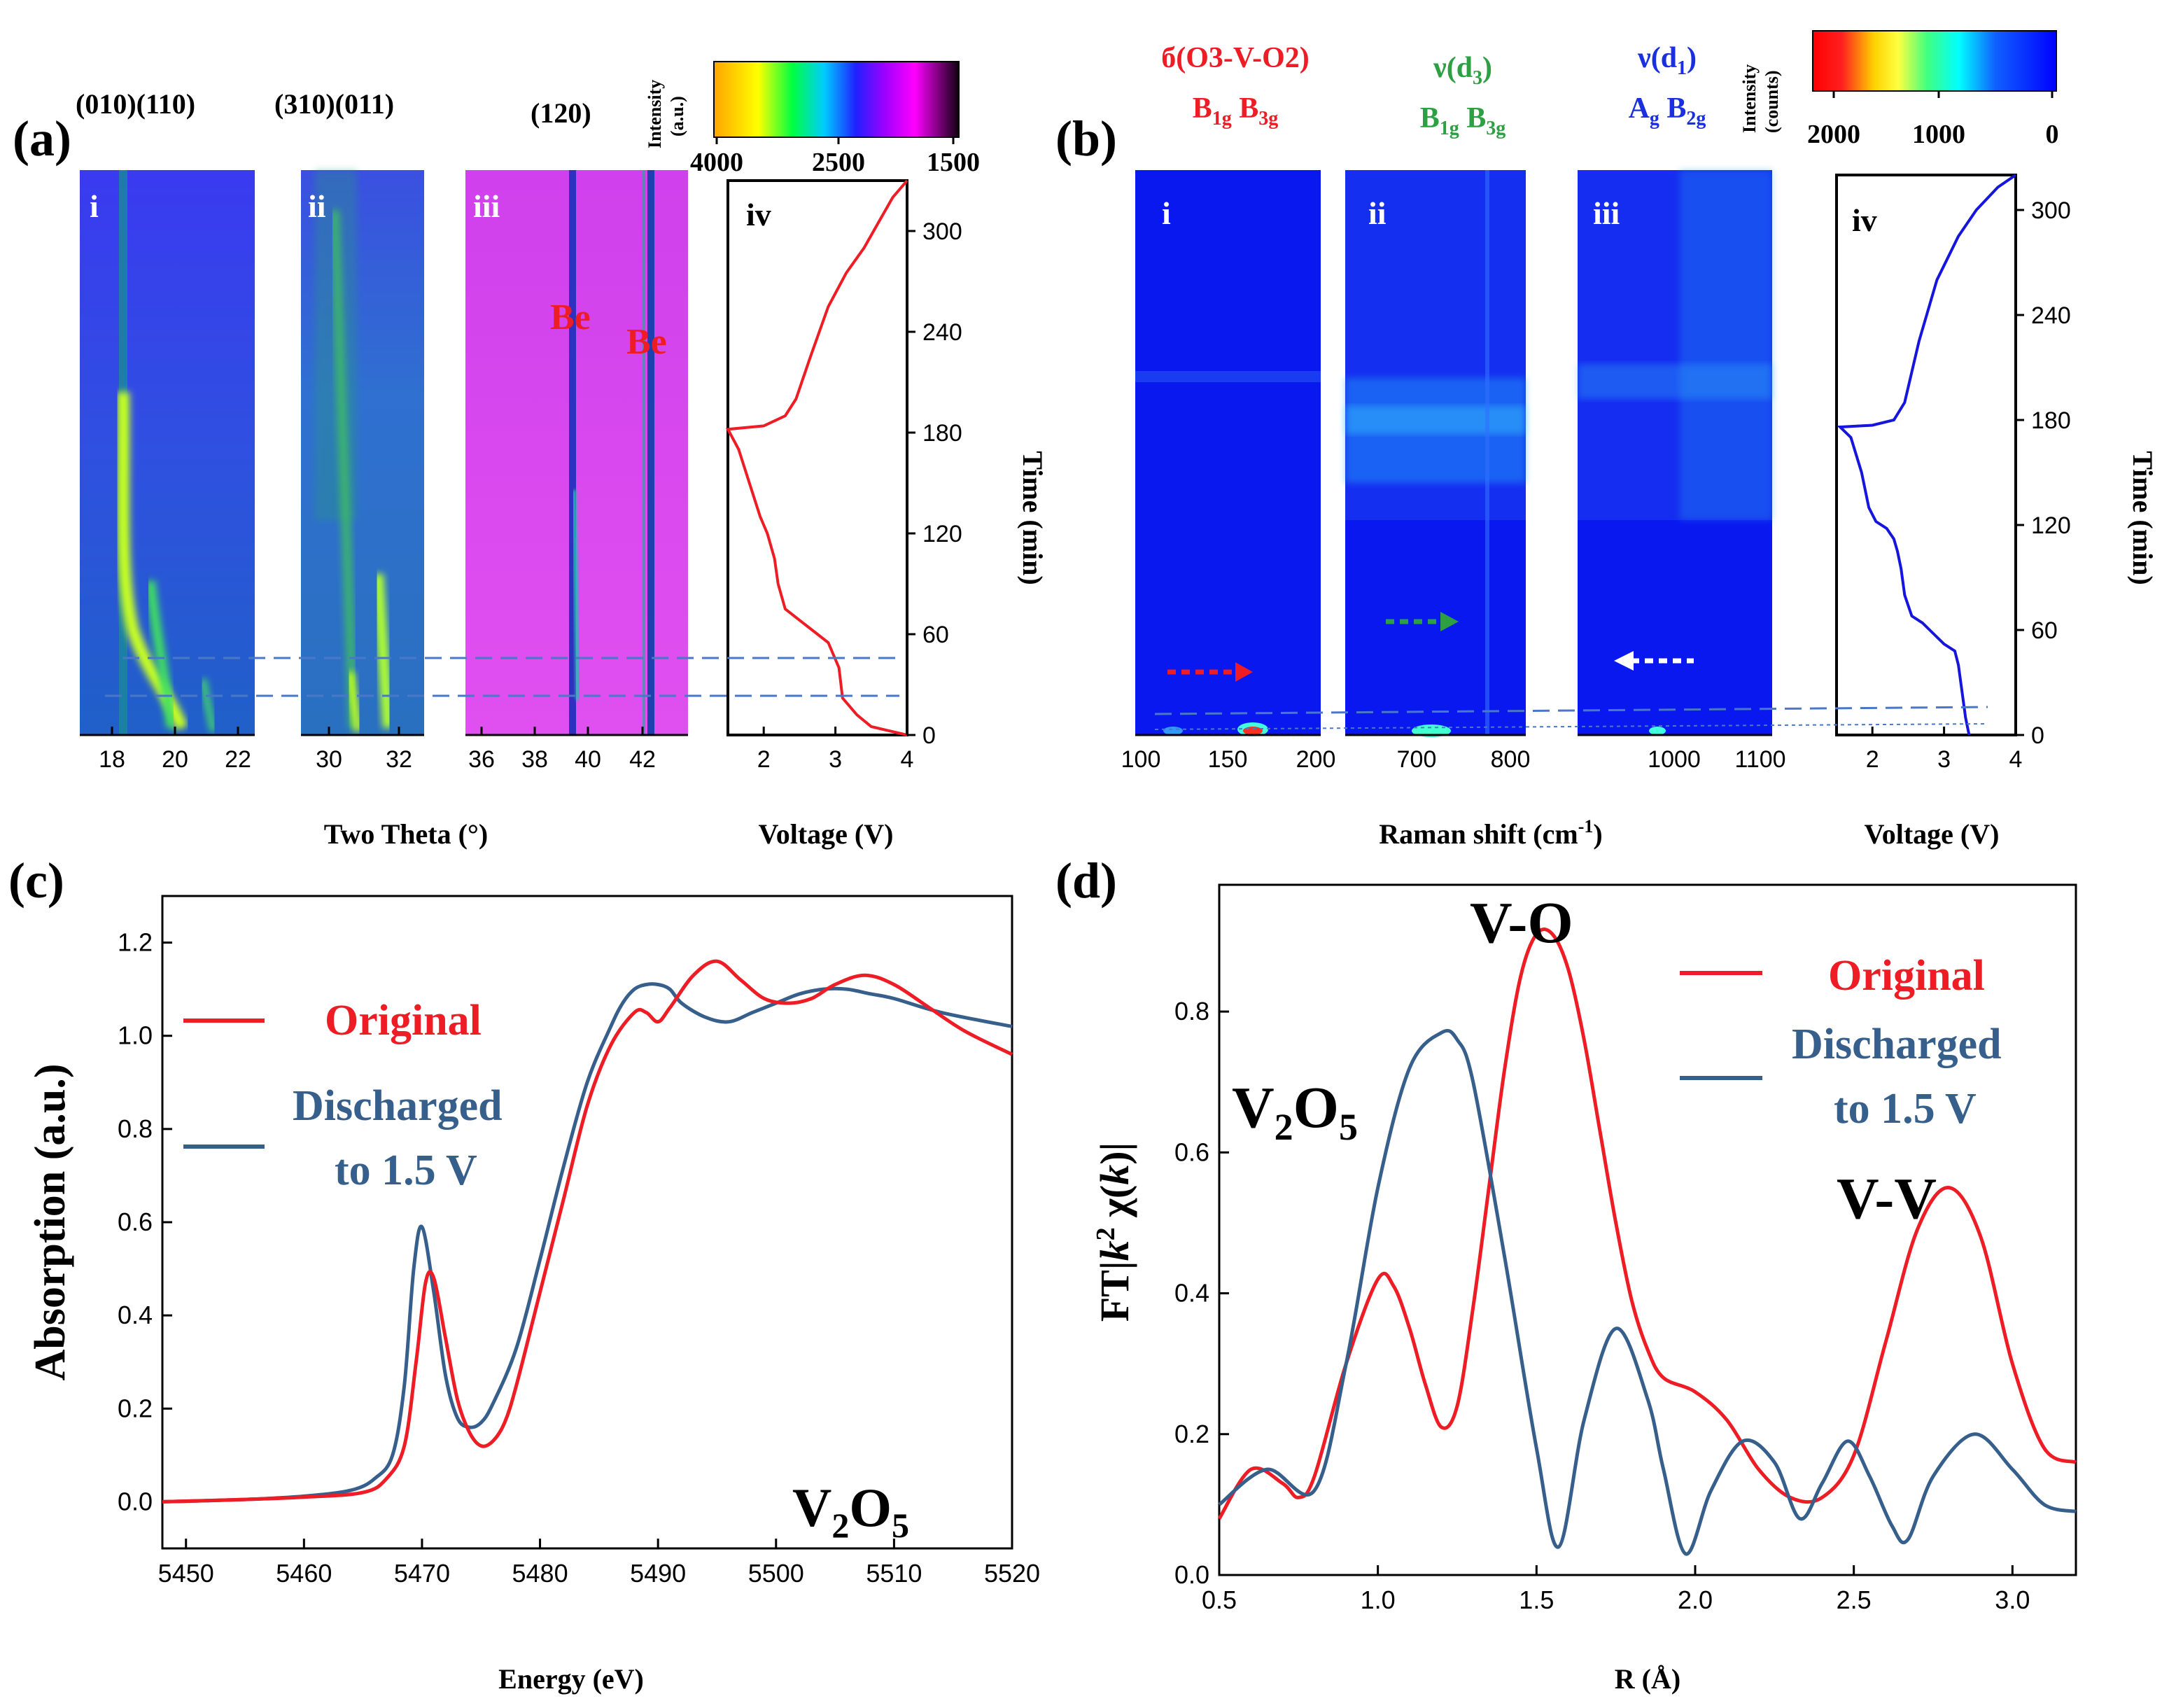 The image size is (2162, 1708). Describe the element at coordinates (175, 759) in the screenshot. I see `xtick-label: 20` at that location.